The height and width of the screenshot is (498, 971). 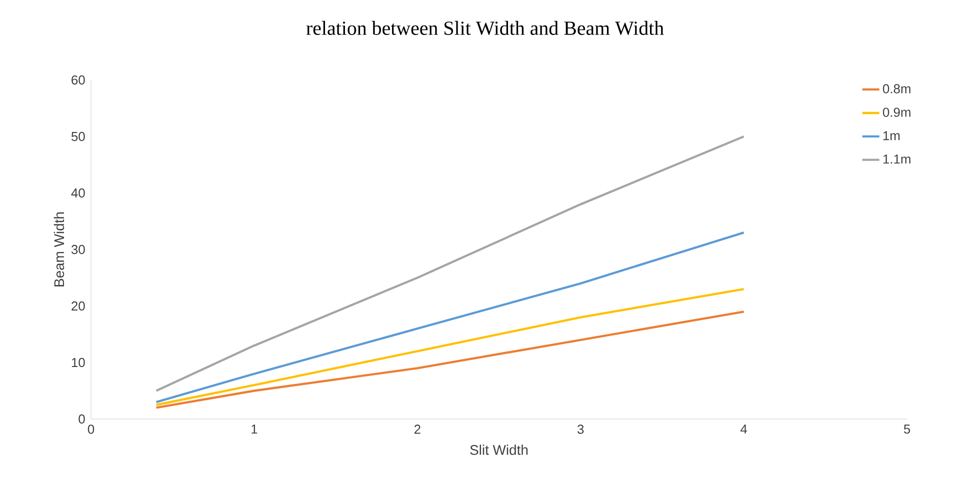 I want to click on y-tick-label: 0, so click(x=81, y=419).